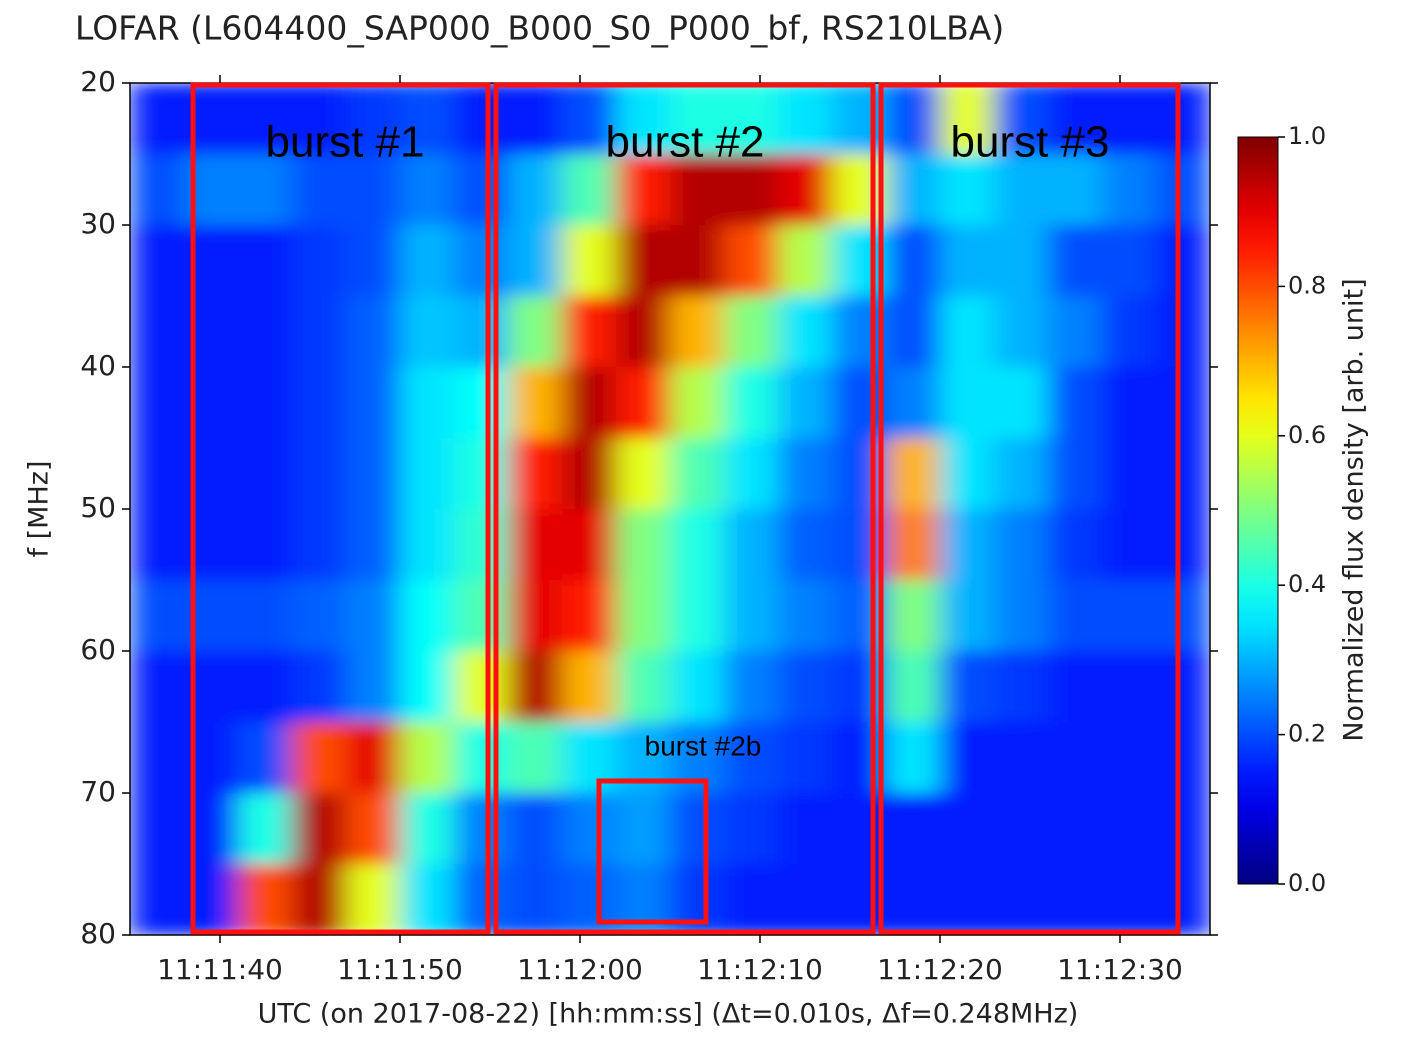 This screenshot has width=1403, height=1039. Describe the element at coordinates (220, 969) in the screenshot. I see `x-tick-label: 11:11:40` at that location.